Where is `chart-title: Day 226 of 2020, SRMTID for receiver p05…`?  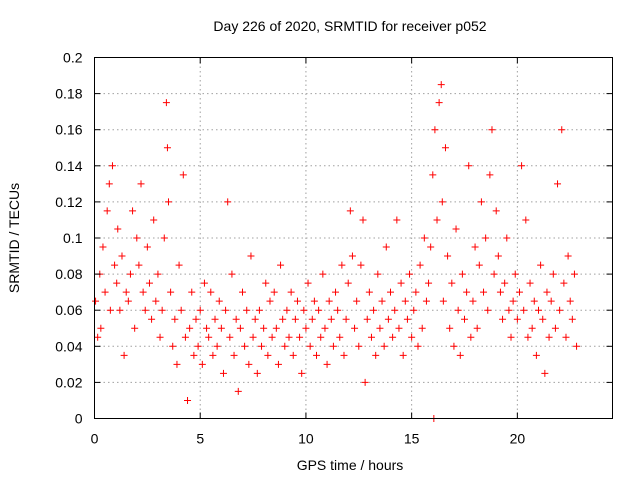 chart-title: Day 226 of 2020, SRMTID for receiver p05… is located at coordinates (349, 26).